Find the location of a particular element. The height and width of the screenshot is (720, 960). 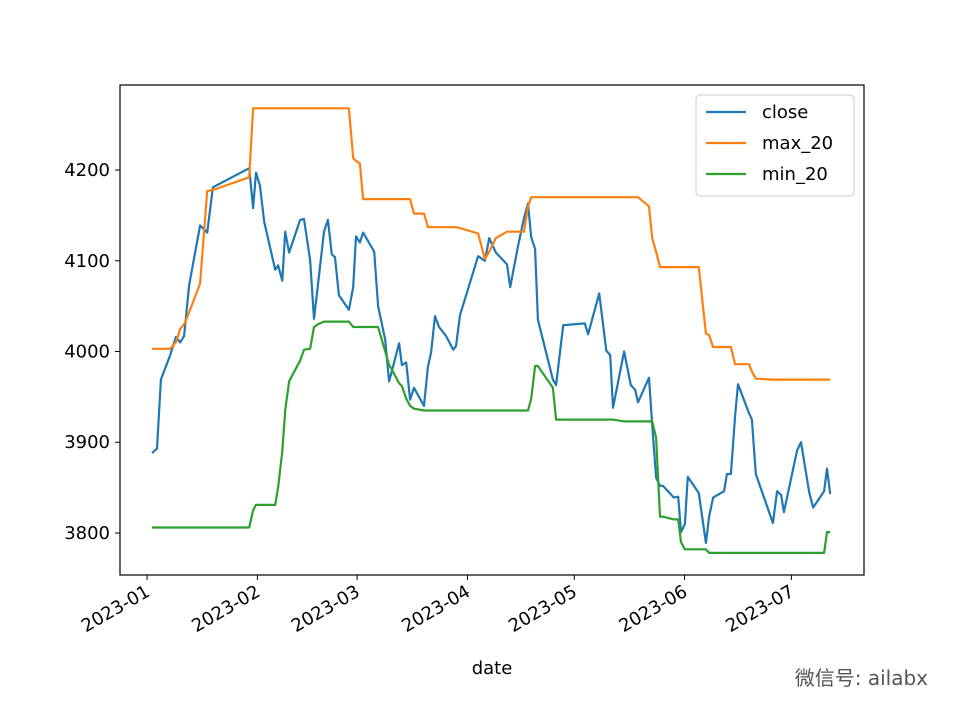

legend-label: max_20 is located at coordinates (797, 143).